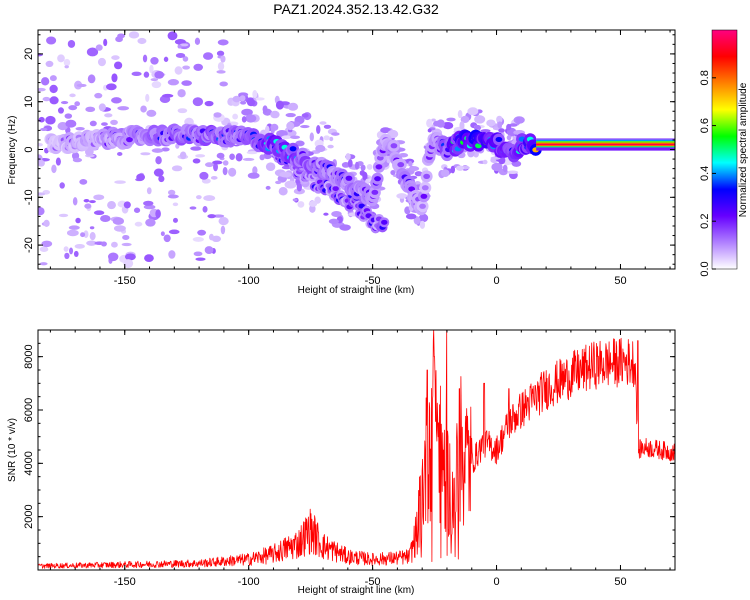 This screenshot has width=750, height=600. I want to click on spectrogram-branch-cell, so click(335, 189).